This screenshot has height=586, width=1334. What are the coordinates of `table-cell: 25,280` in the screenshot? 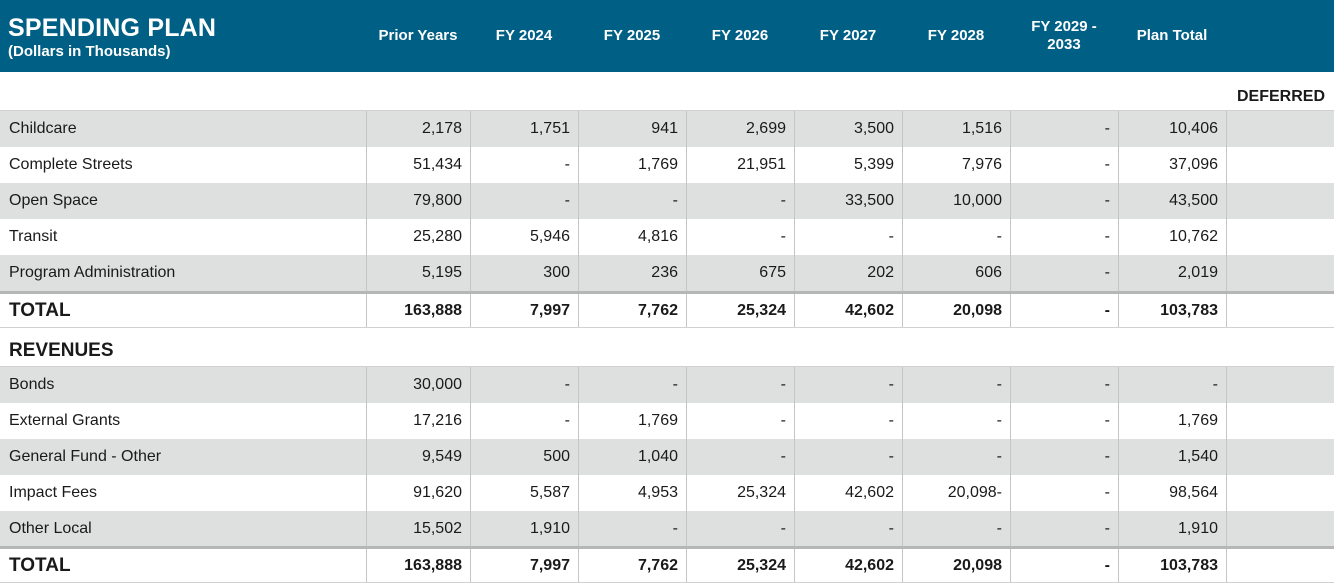 It's located at (418, 237).